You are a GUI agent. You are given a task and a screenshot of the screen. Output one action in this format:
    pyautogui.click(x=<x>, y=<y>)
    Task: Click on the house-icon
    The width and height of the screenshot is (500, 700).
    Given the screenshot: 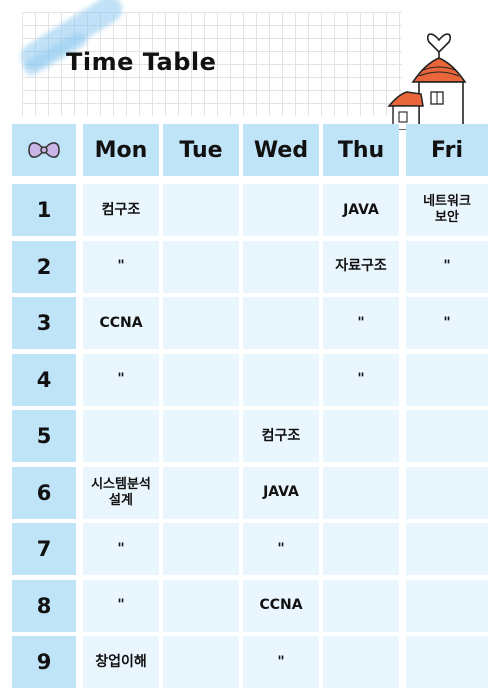 What is the action you would take?
    pyautogui.click(x=427, y=81)
    